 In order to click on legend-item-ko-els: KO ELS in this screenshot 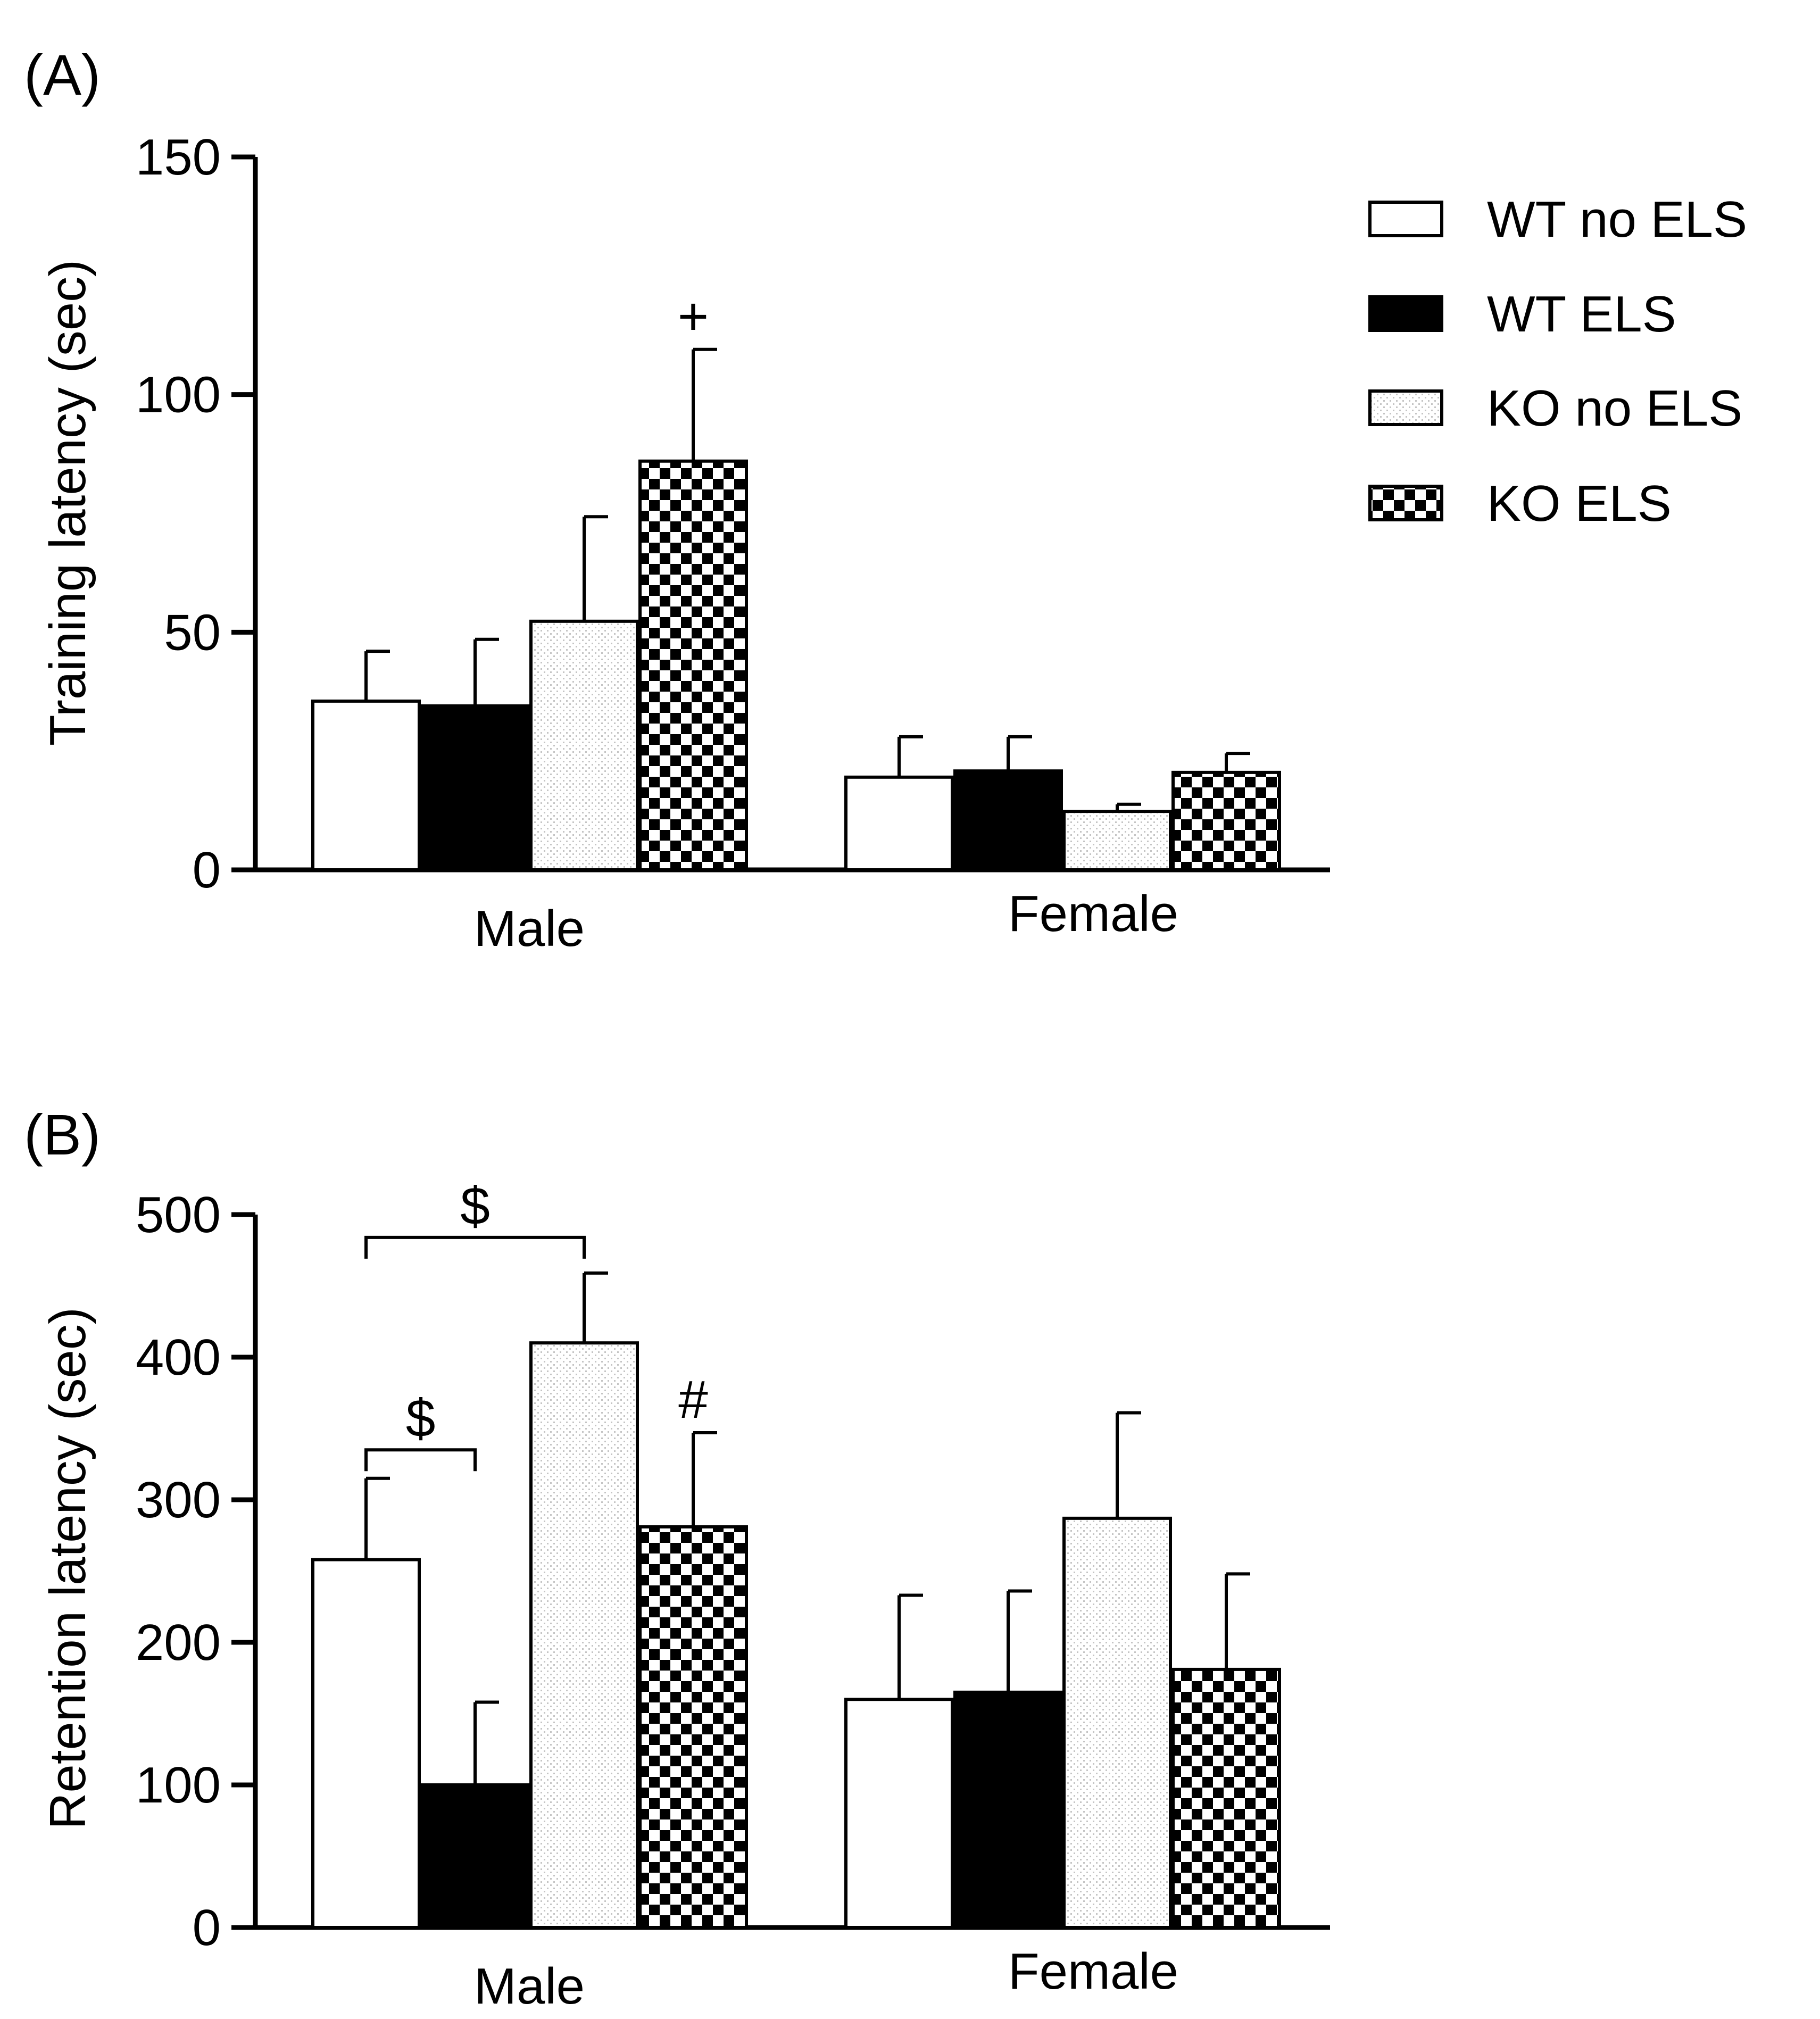, I will do `click(1520, 504)`.